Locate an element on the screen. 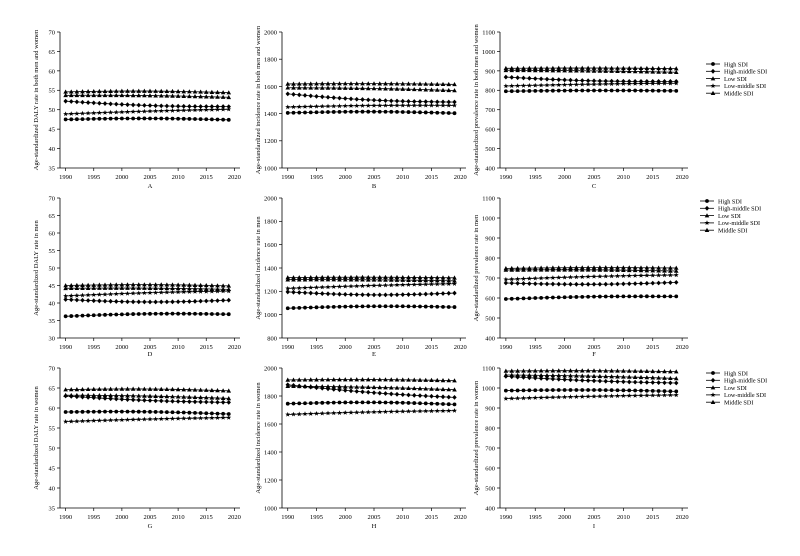 Image resolution: width=800 pixels, height=556 pixels. legend-label: Low-middle SDI is located at coordinates (739, 223).